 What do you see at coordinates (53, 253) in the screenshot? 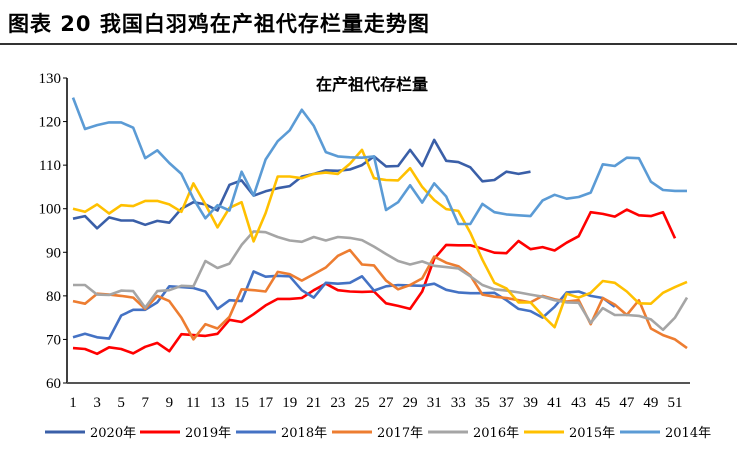
I see `y-tick-label: 90` at bounding box center [53, 253].